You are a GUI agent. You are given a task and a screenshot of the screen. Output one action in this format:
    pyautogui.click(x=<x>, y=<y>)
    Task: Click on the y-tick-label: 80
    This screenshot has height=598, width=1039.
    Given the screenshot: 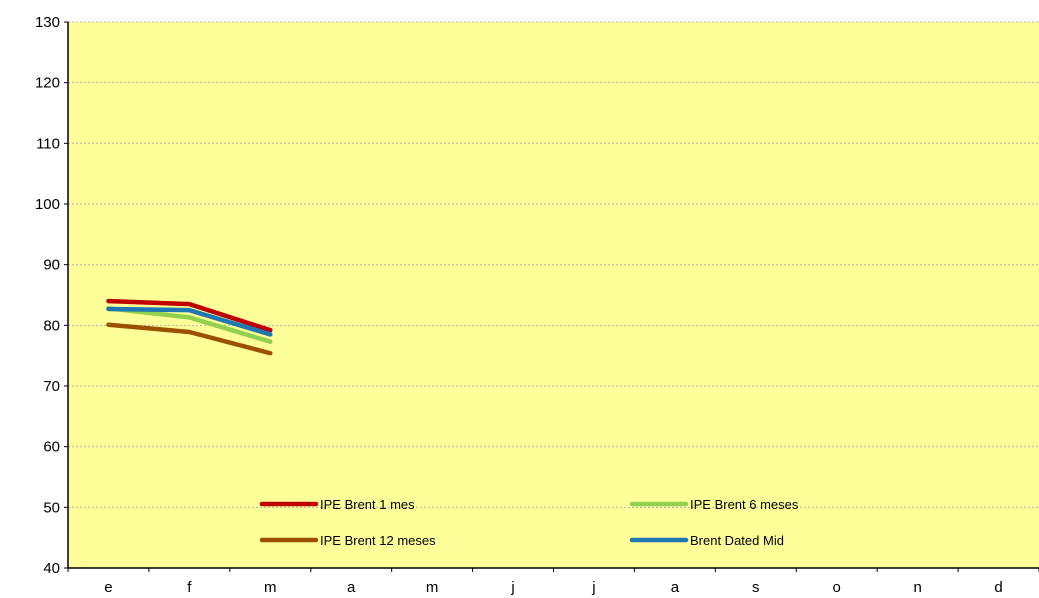 What is the action you would take?
    pyautogui.click(x=51, y=325)
    